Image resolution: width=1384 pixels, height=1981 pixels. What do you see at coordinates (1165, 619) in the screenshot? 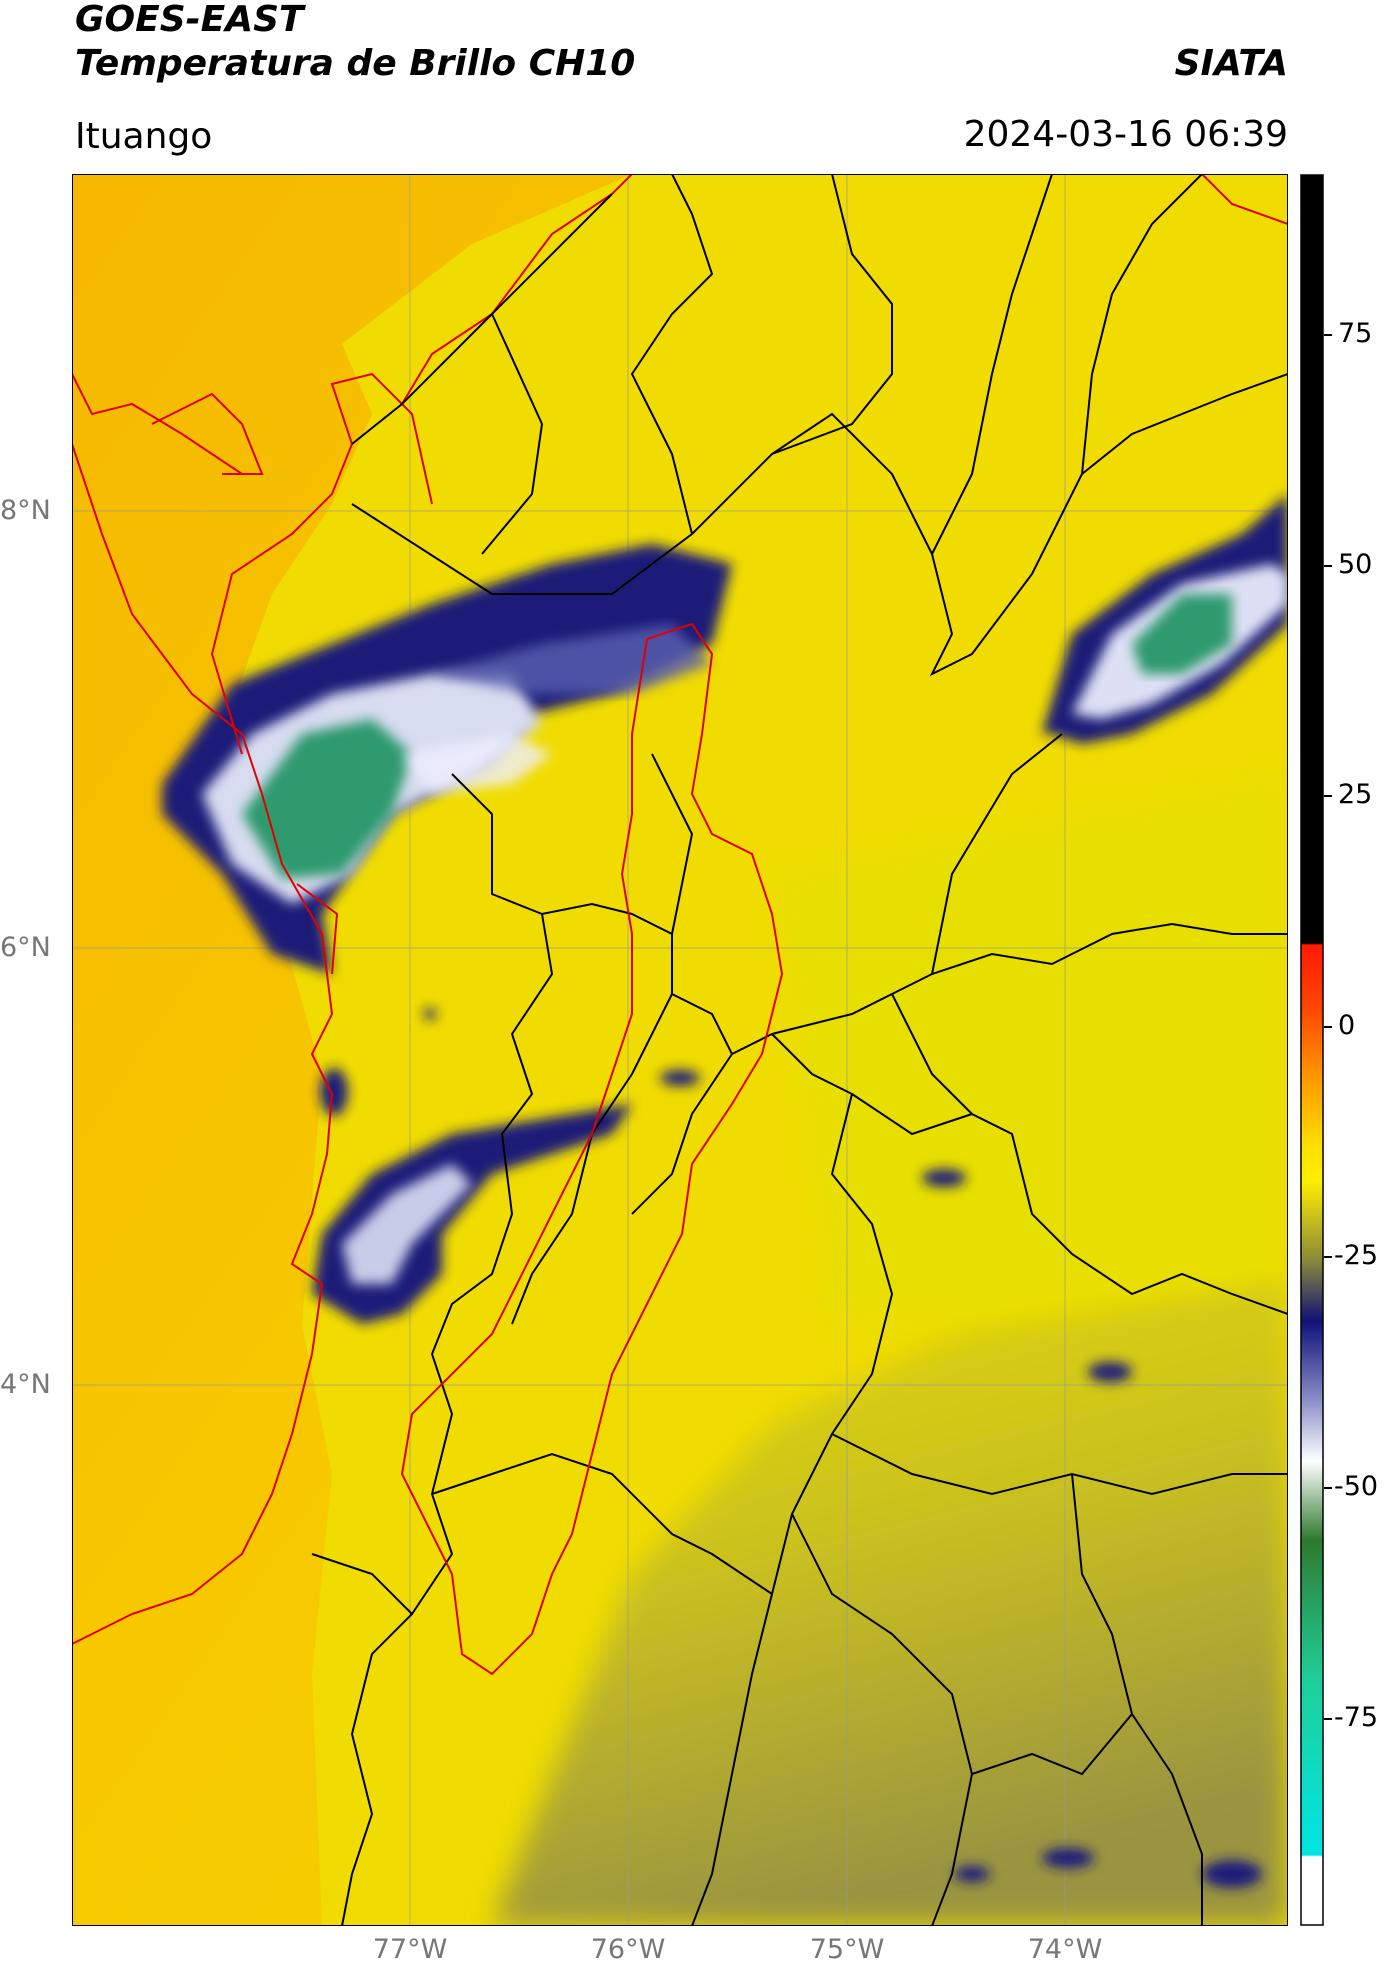
I see `cloud-cluster-northeast` at bounding box center [1165, 619].